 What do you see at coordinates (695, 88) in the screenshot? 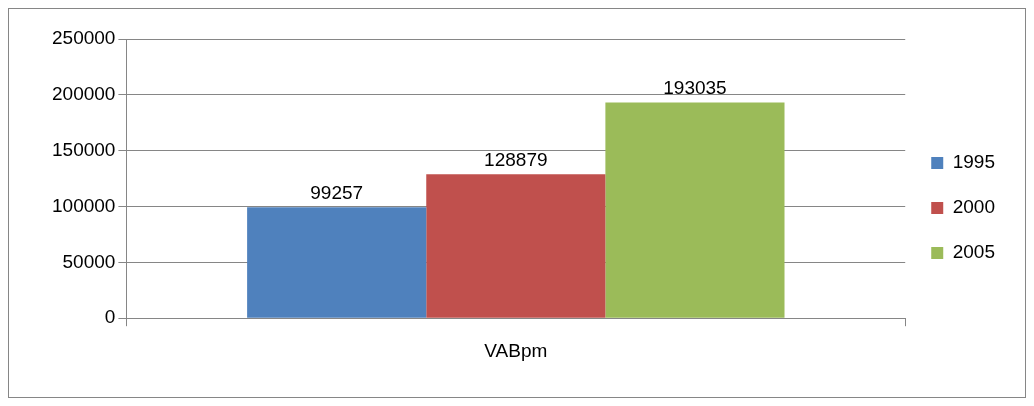
I see `data-label: 193035` at bounding box center [695, 88].